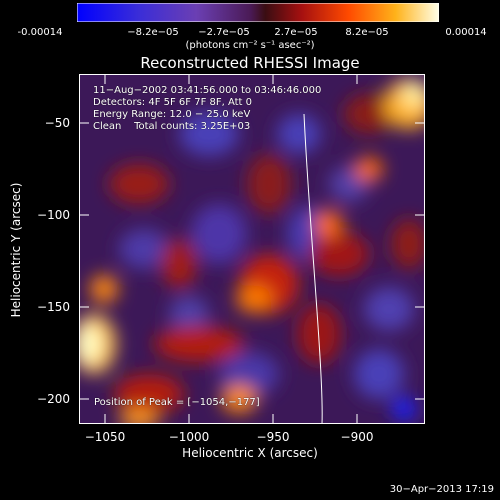 This screenshot has height=500, width=500. I want to click on y-tick-label: −100, so click(53, 215).